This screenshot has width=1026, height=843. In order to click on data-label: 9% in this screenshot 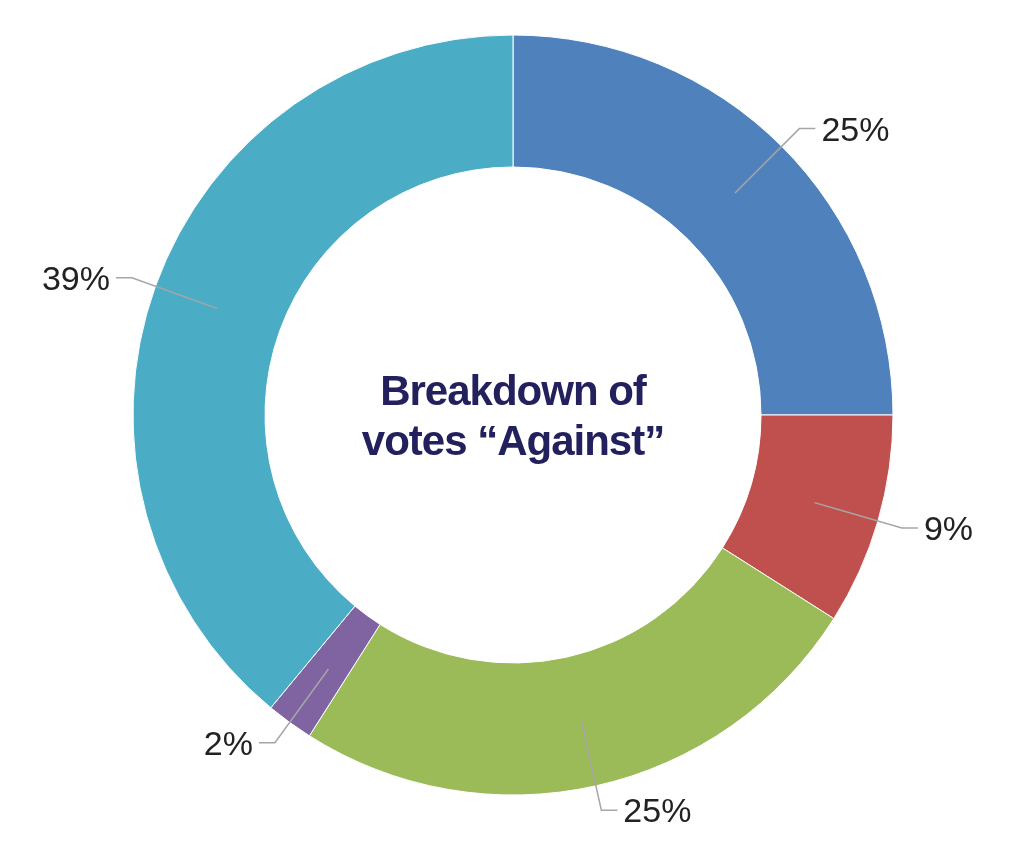, I will do `click(948, 527)`.